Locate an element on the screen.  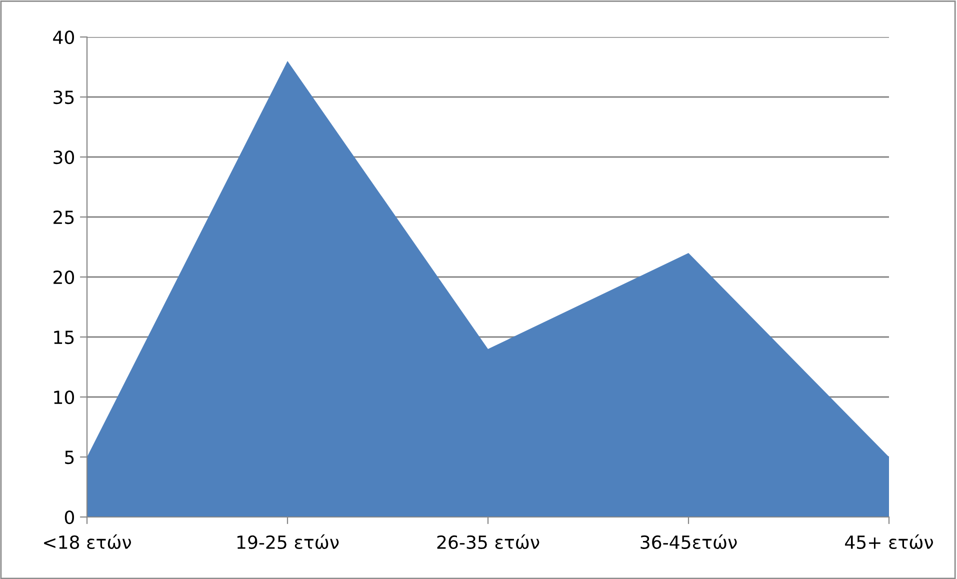
x-tick-label: 26-35 ετών is located at coordinates (488, 542).